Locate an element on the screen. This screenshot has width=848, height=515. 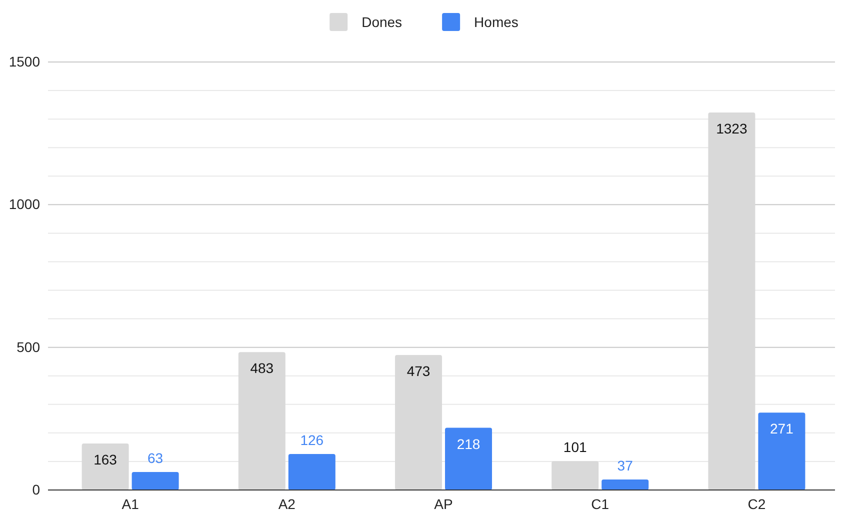
data-label: 483 is located at coordinates (262, 368).